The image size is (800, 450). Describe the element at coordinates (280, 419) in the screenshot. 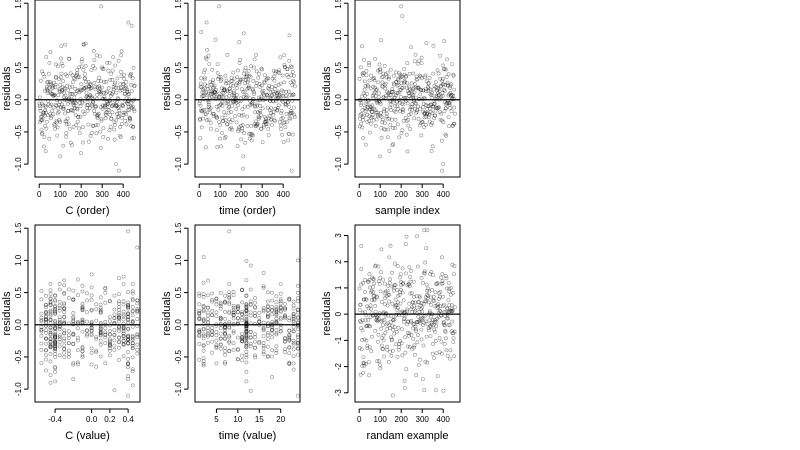

I see `x-tick-label: 20` at that location.